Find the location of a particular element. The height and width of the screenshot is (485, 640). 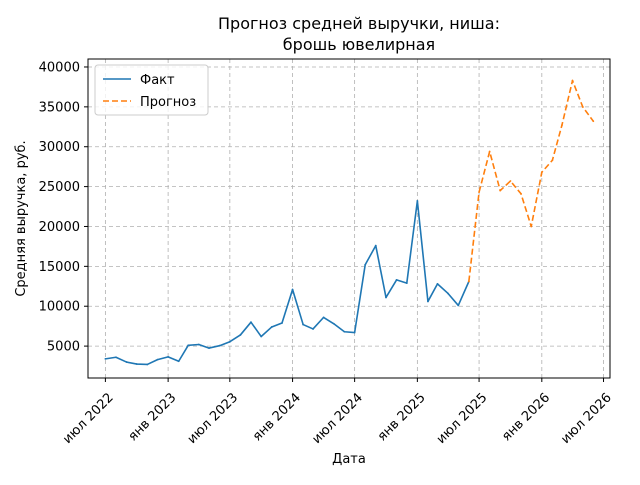

x-axis-label: Дата is located at coordinates (349, 459).